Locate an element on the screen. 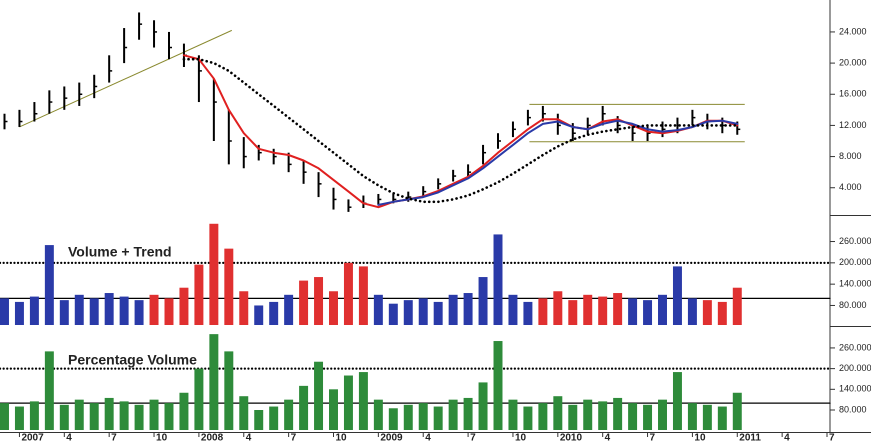  x-tick-label: 2008 is located at coordinates (212, 438).